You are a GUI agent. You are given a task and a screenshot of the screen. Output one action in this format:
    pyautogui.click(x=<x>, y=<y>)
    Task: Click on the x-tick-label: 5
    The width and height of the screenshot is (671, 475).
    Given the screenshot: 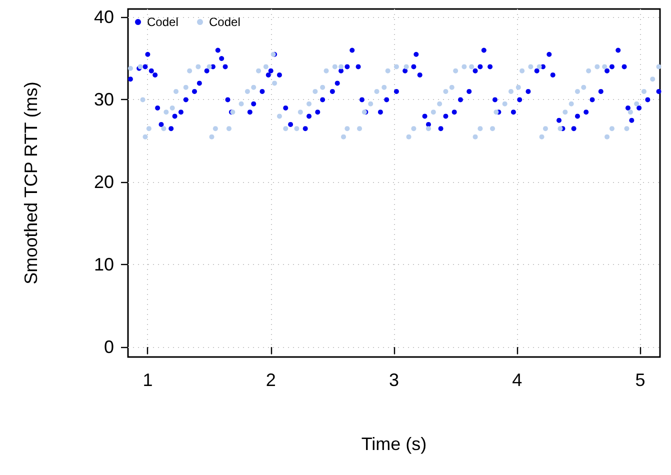 What is the action you would take?
    pyautogui.click(x=640, y=380)
    